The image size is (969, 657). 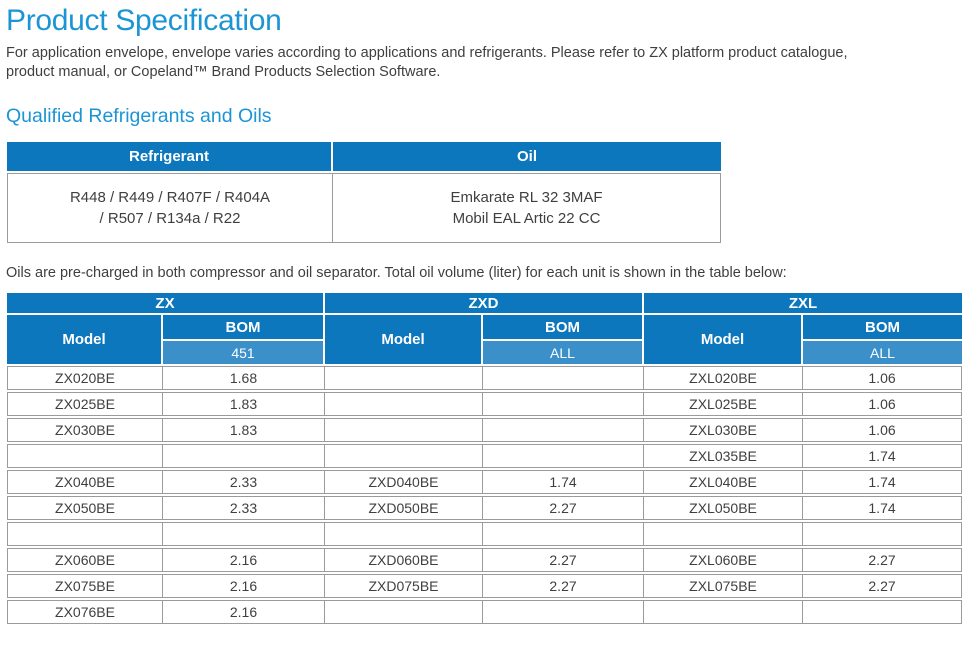 I want to click on refrigerants-oils-heading: Qualified Refrigerants and Oils, so click(x=139, y=116).